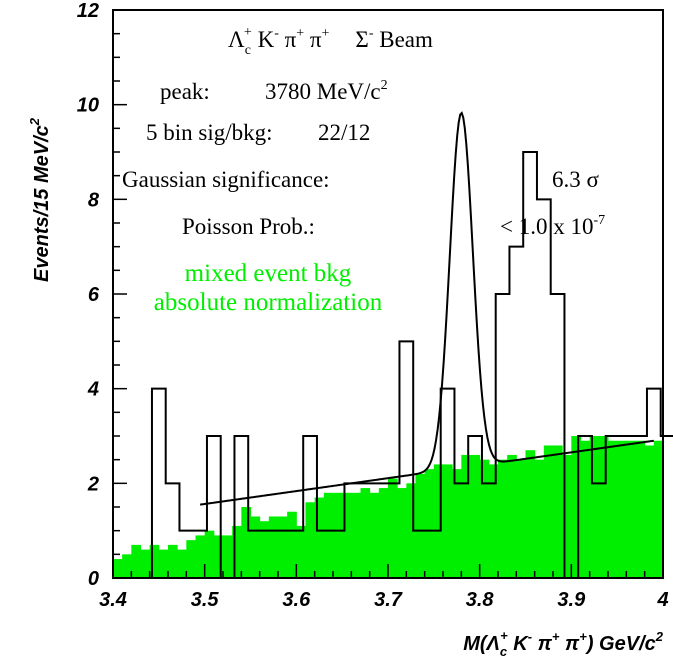 This screenshot has width=673, height=669. Describe the element at coordinates (34, 121) in the screenshot. I see `y-axis-title-sup: 2` at that location.